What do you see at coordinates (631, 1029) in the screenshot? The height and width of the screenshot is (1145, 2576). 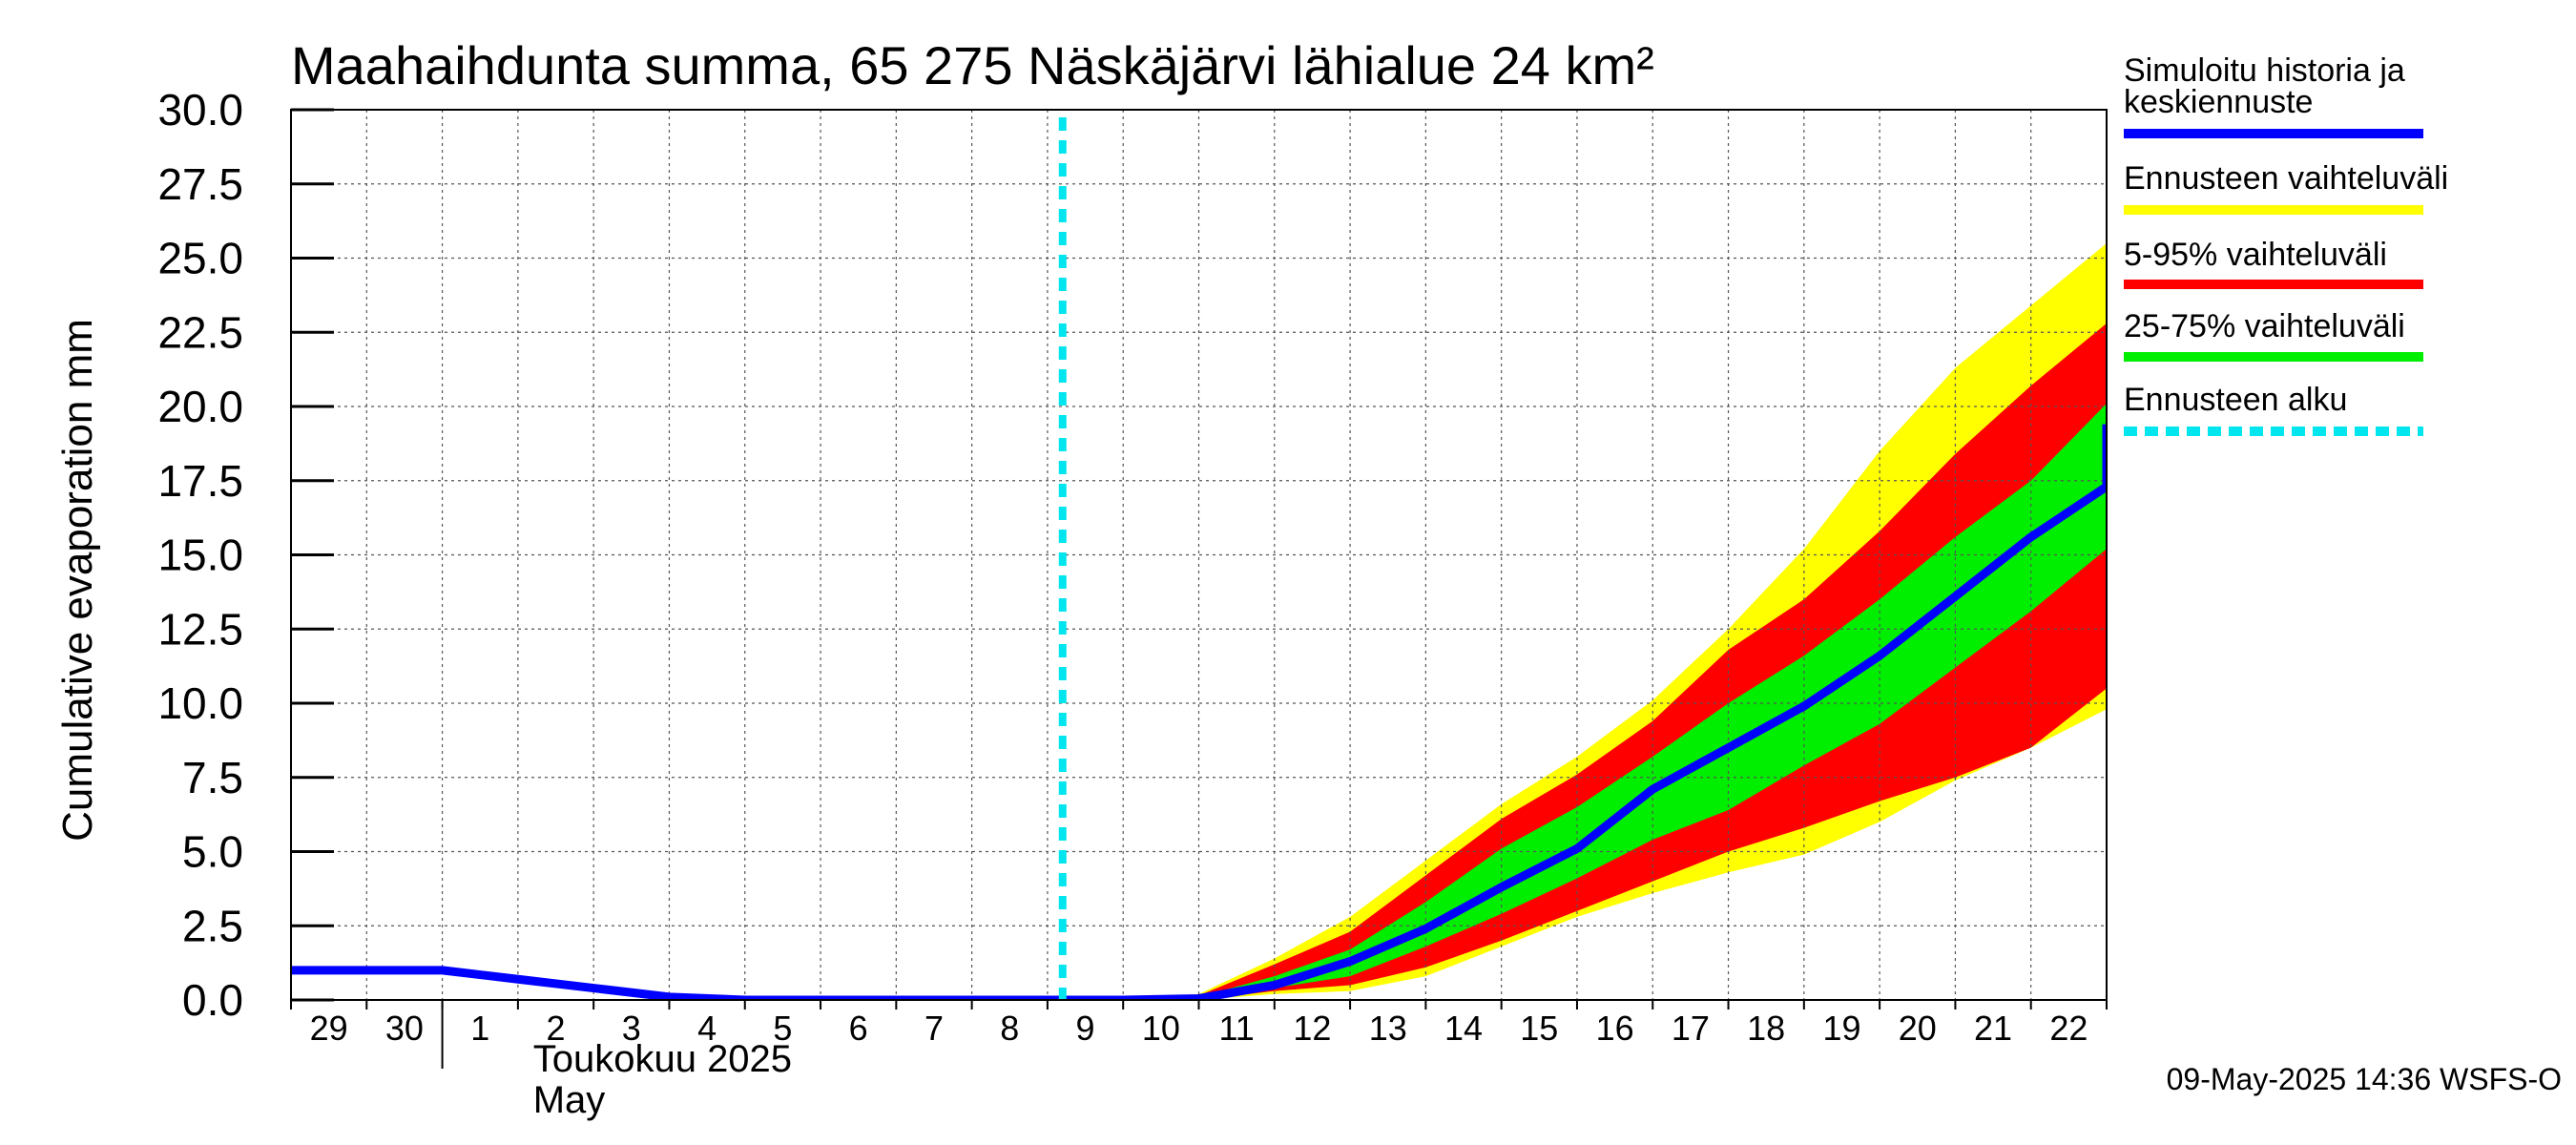 I see `x-tick-label: 3` at bounding box center [631, 1029].